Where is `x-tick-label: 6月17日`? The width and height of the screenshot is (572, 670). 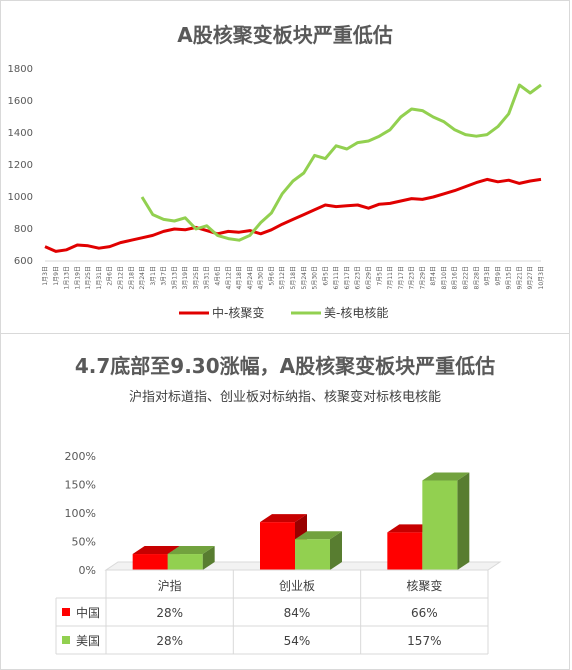 x-tick-label: 6月17日 is located at coordinates (347, 277).